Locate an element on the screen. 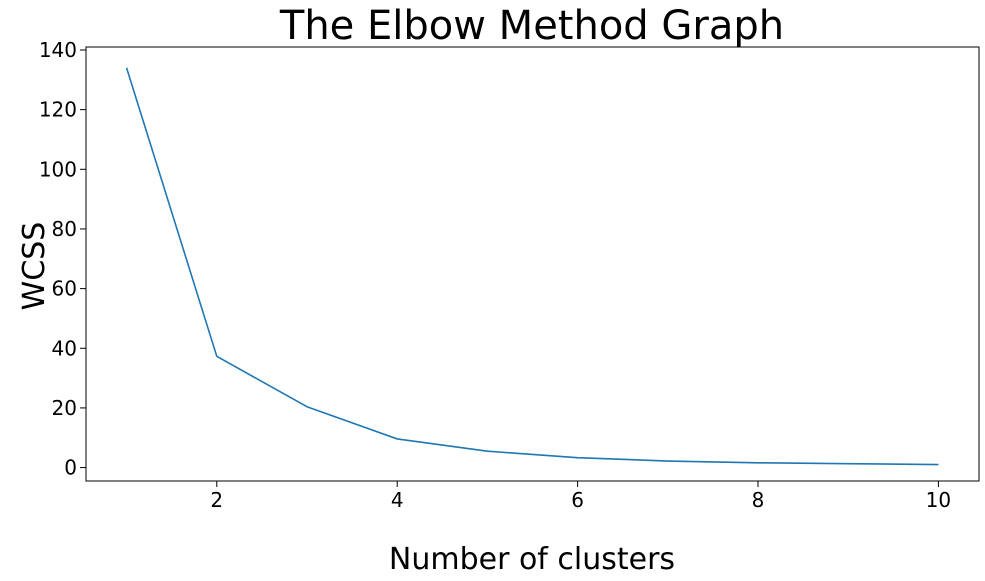  x-tick-label: 6 is located at coordinates (577, 500).